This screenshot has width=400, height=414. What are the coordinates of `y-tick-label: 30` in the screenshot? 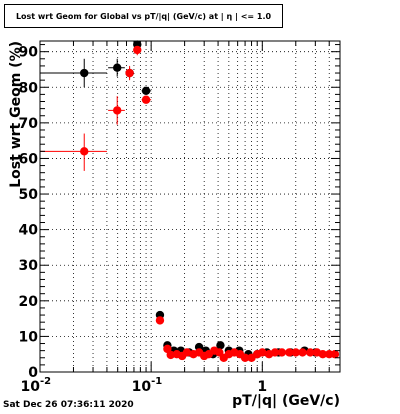 It's located at (29, 266).